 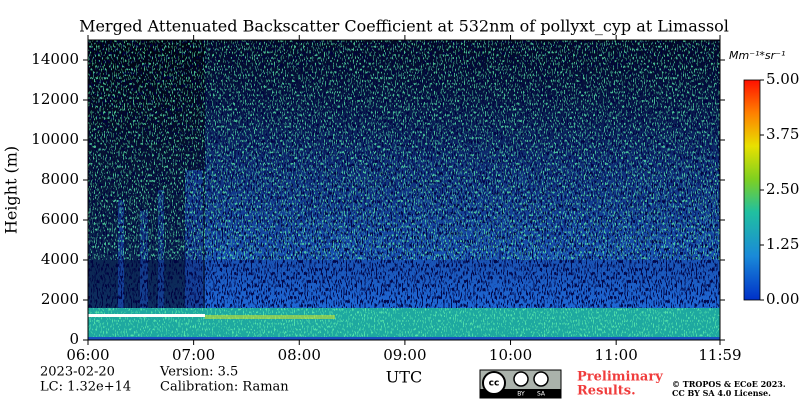 I want to click on x-tick-label: 06:00, so click(x=87, y=355).